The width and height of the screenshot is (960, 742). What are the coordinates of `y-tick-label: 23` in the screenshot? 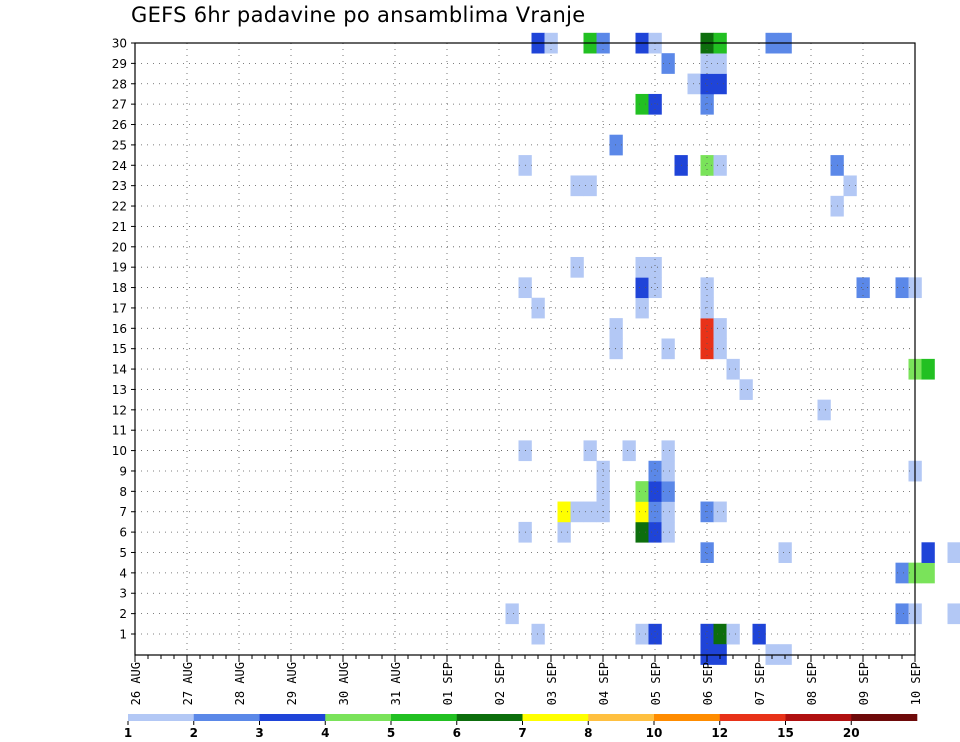 It's located at (119, 186).